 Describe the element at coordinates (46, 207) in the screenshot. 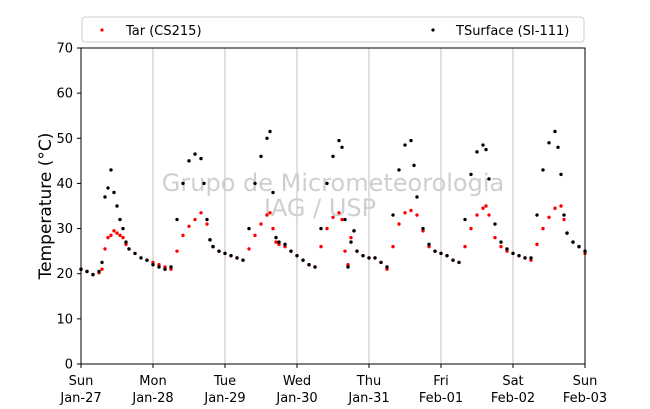

I see `y-axis-label: Temperature (°C)` at that location.